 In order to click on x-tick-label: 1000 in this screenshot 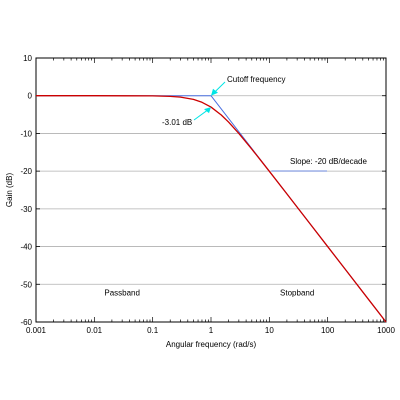, I will do `click(386, 330)`.